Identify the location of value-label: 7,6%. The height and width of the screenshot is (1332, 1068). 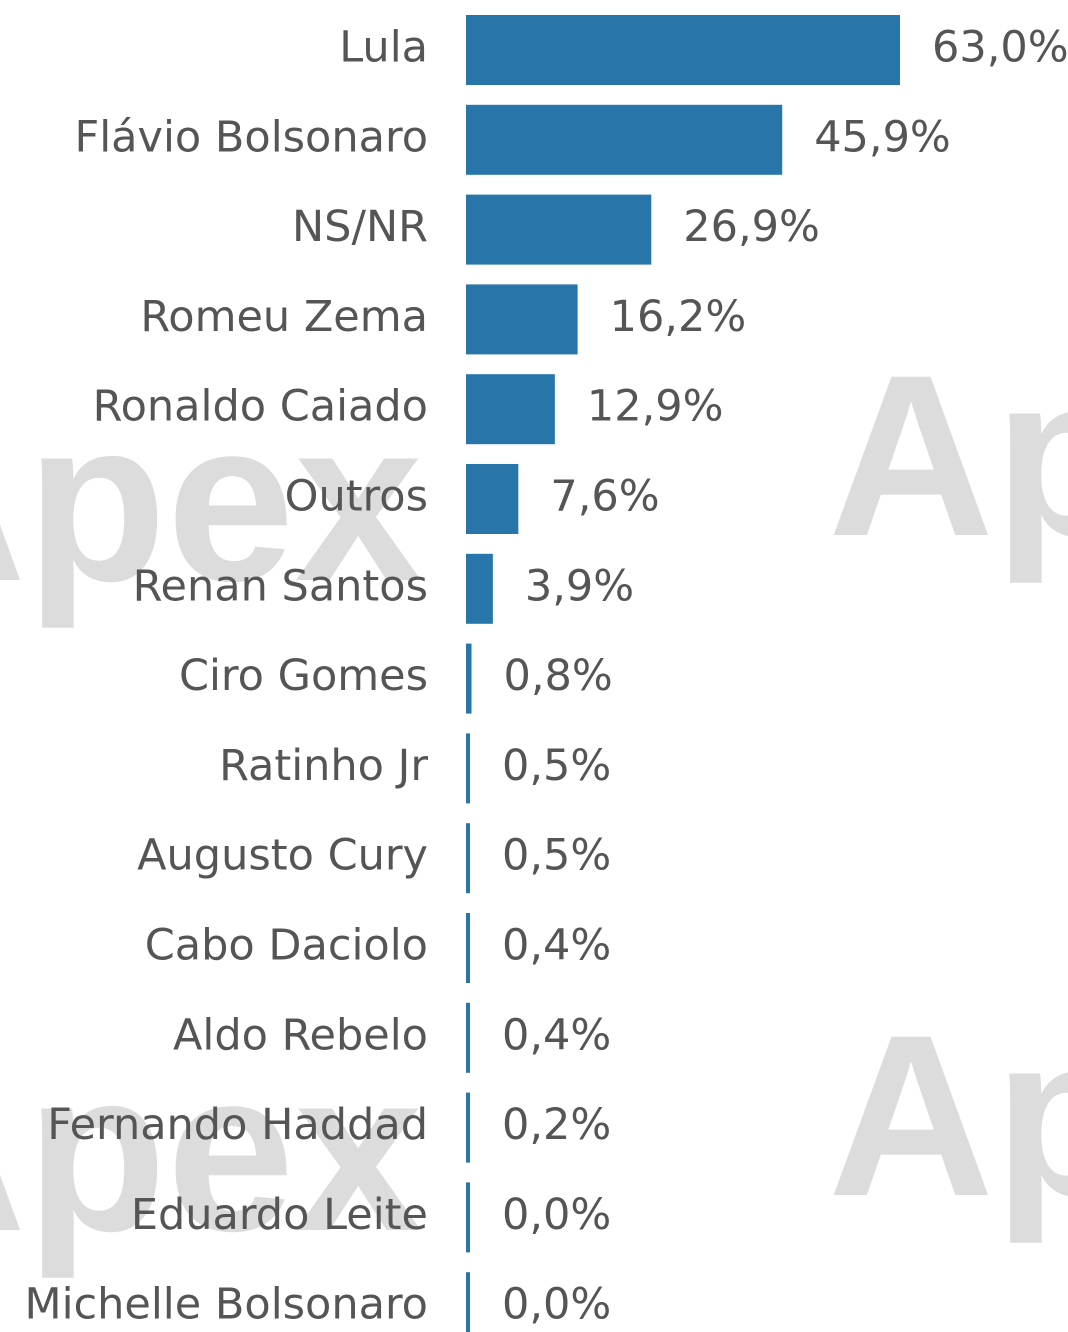
(604, 497).